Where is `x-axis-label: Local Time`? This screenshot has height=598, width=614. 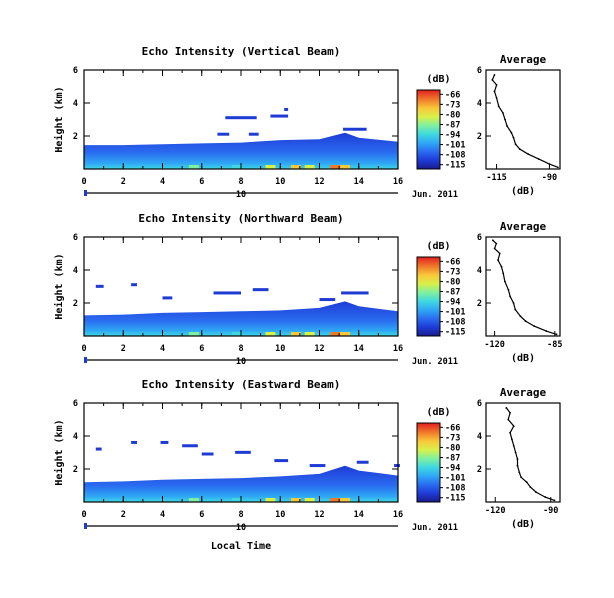 x-axis-label: Local Time is located at coordinates (241, 546).